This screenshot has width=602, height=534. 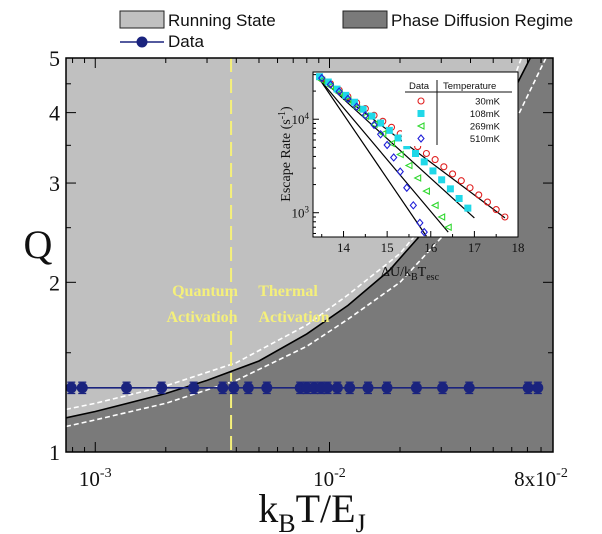 I want to click on data-series, so click(x=305, y=388).